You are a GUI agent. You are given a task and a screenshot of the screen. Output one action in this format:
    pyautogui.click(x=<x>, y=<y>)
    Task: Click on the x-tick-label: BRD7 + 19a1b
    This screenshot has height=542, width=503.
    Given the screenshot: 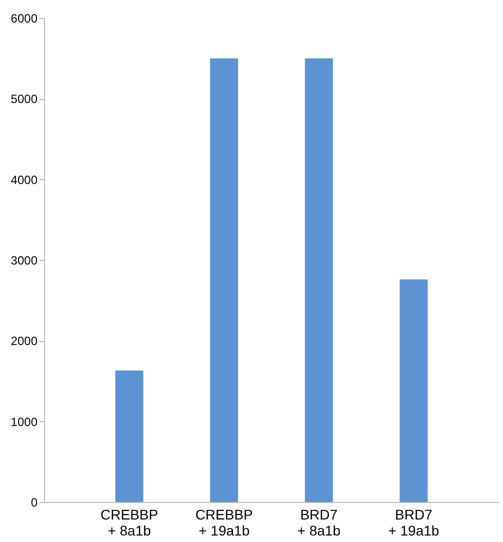 What is the action you would take?
    pyautogui.click(x=414, y=522)
    